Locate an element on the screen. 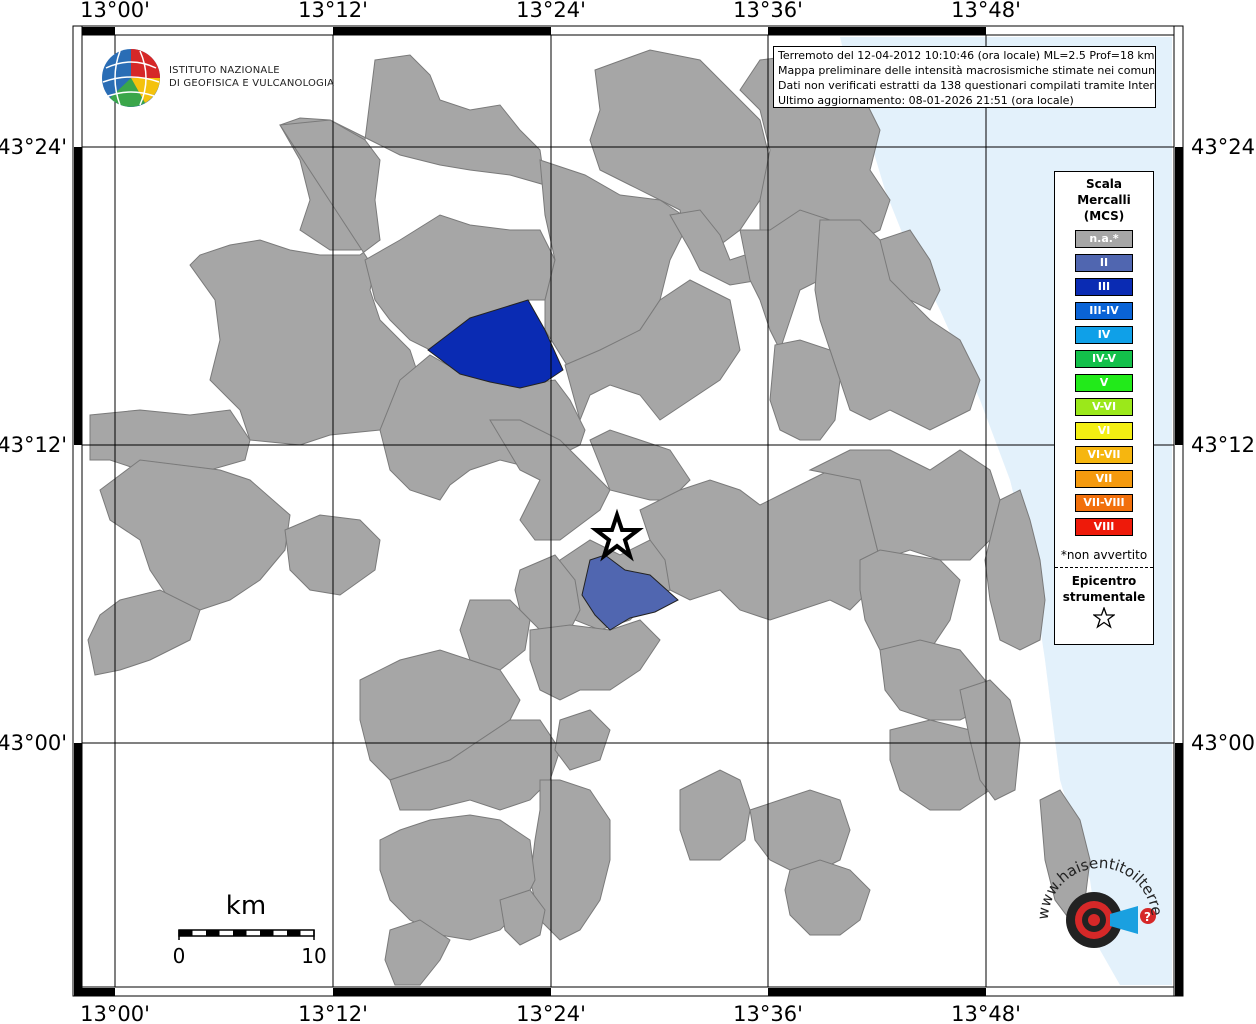 The width and height of the screenshot is (1256, 1024). legend-item-ii: II is located at coordinates (1104, 263).